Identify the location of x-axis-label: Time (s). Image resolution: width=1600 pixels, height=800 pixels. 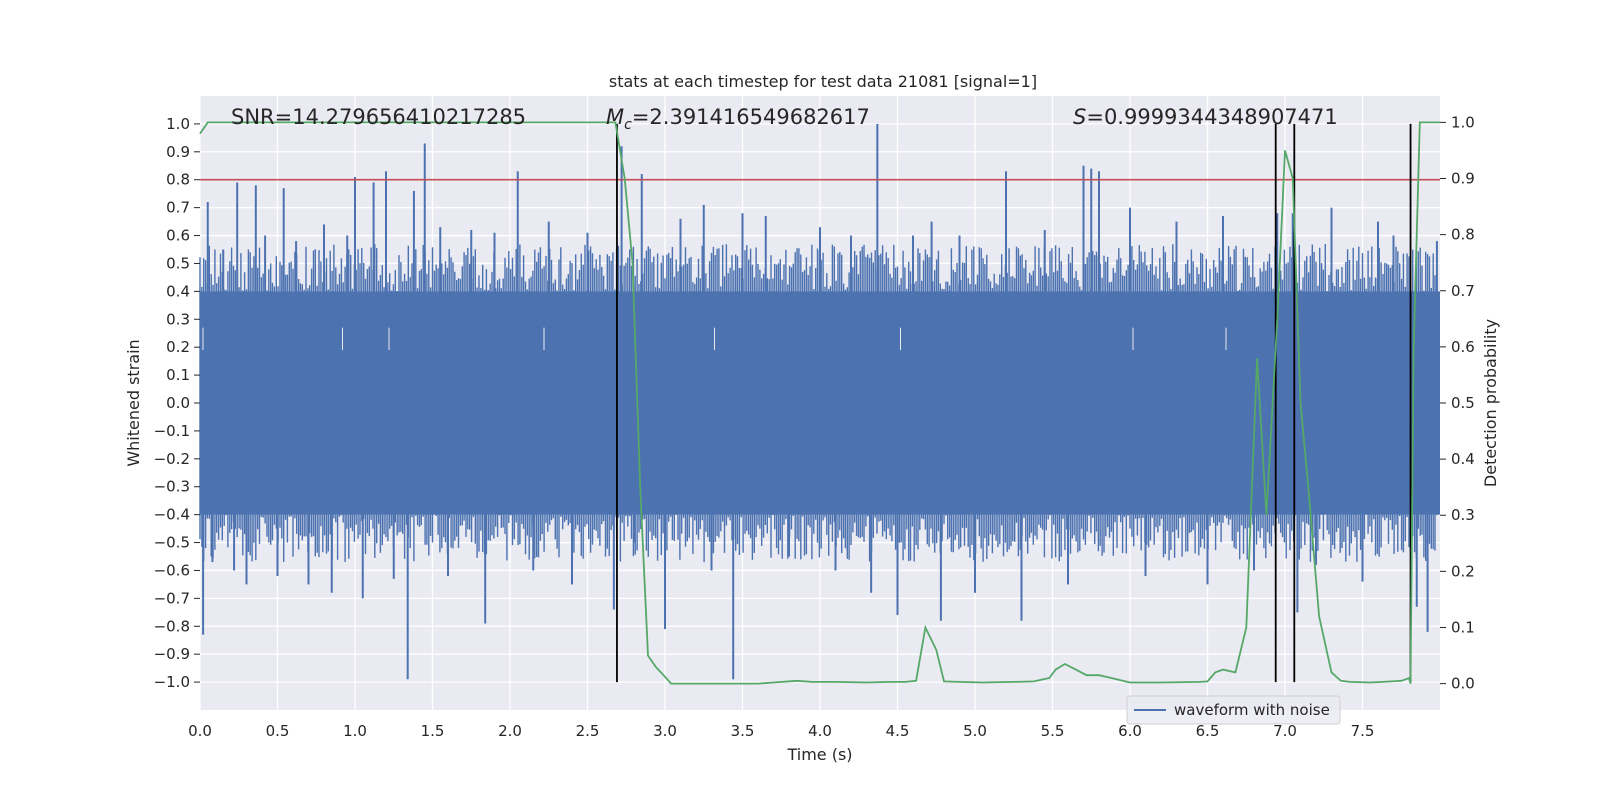
(819, 754).